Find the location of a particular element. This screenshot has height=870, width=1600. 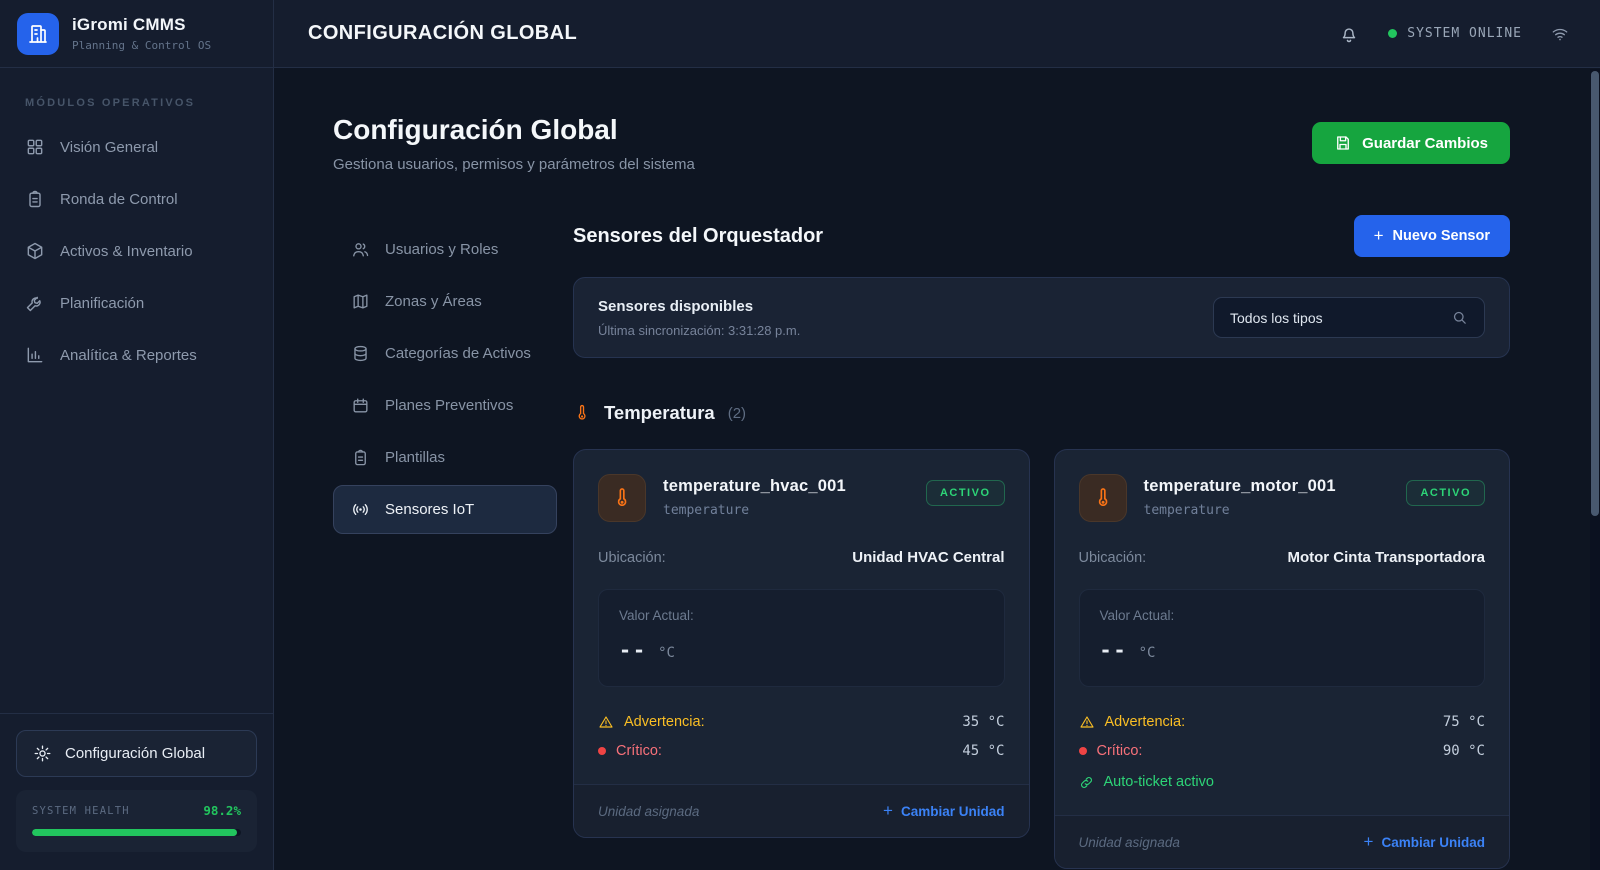

sidebar-bottom: Configuración Global SYSTEM HEALTH 98.2% is located at coordinates (136, 791).